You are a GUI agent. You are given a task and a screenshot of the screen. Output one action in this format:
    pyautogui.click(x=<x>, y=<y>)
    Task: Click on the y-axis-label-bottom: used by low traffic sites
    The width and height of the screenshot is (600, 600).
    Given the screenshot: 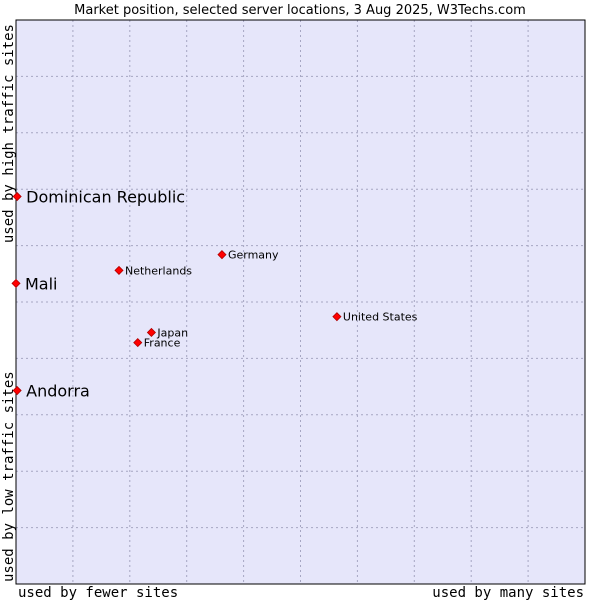 What is the action you would take?
    pyautogui.click(x=9, y=476)
    